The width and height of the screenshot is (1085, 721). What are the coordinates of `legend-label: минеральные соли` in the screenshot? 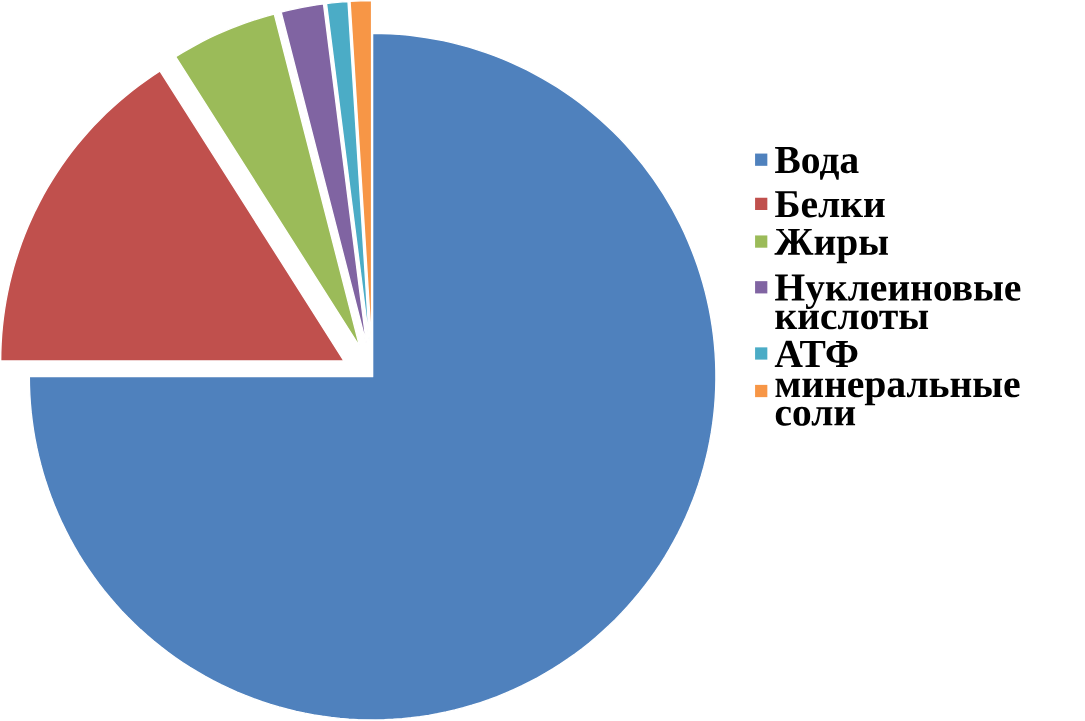 It's located at (897, 402).